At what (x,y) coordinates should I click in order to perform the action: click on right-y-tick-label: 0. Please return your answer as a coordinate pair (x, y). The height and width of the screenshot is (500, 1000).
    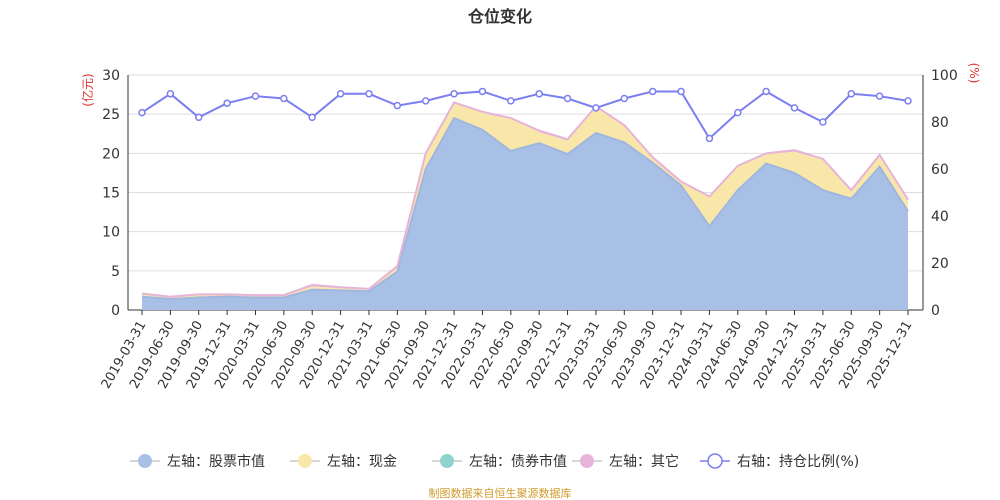
    Looking at the image, I should click on (935, 311).